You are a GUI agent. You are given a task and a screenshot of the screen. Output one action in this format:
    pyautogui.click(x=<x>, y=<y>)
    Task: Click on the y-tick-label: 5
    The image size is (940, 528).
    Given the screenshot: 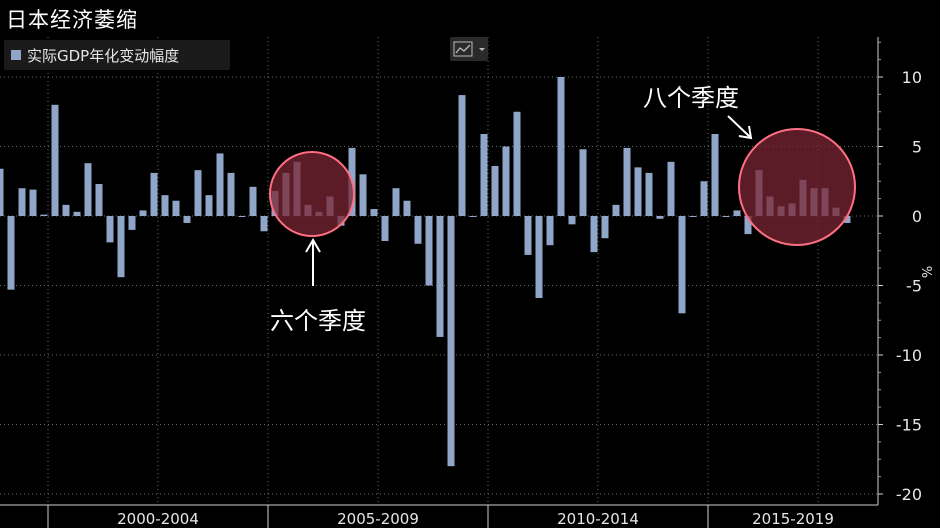 What is the action you would take?
    pyautogui.click(x=917, y=147)
    